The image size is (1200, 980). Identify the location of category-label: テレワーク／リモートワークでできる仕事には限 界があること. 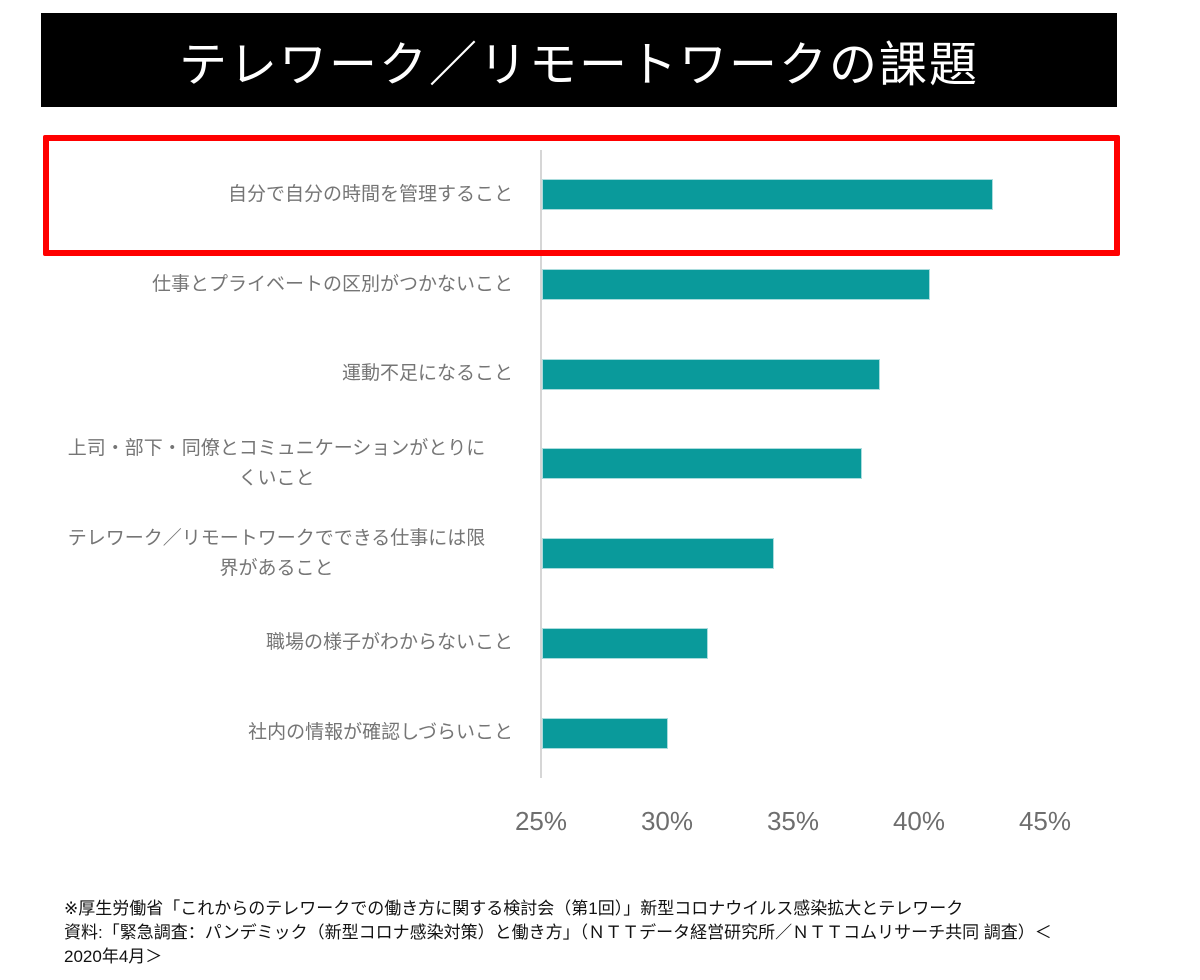
(276, 554).